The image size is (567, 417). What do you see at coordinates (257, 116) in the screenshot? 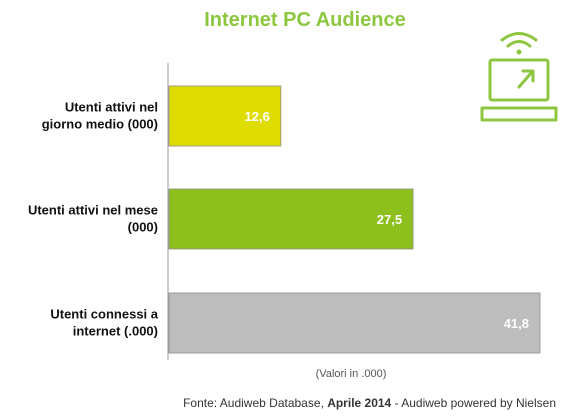
I see `bar-value-label-1: 12,6` at bounding box center [257, 116].